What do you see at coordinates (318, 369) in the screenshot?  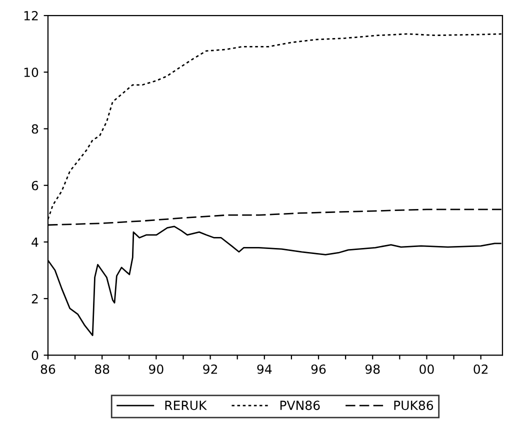 I see `x-tick-label: 96` at bounding box center [318, 369].